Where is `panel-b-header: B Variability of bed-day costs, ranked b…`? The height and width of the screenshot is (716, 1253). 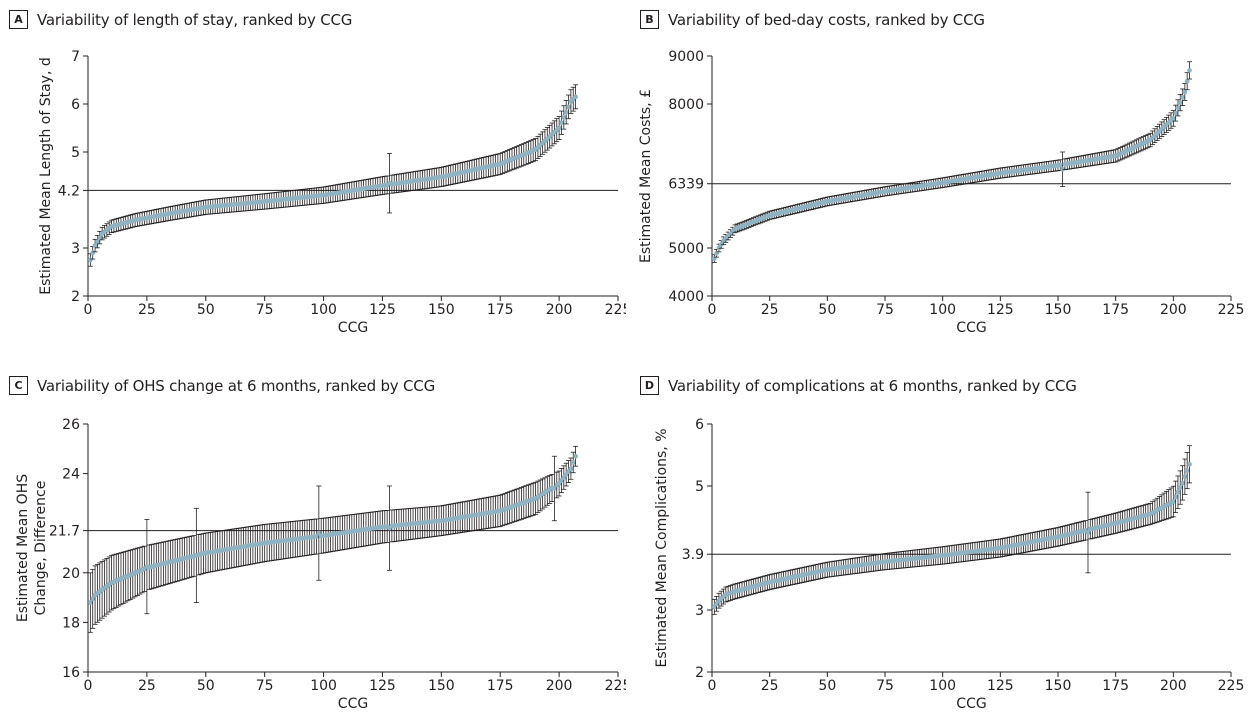
panel-b-header: B Variability of bed-day costs, ranked b… is located at coordinates (812, 19).